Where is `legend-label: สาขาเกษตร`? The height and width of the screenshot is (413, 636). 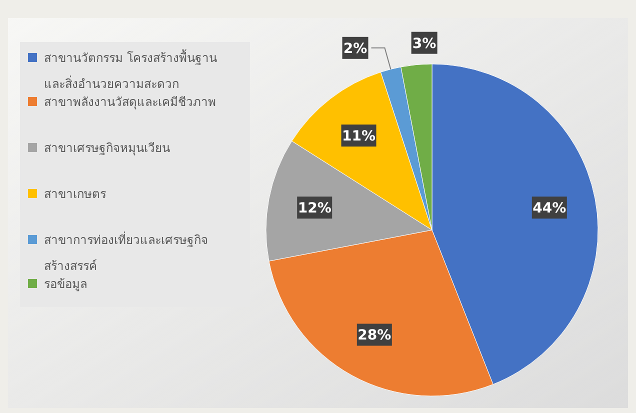
legend-label: สาขาเกษตร is located at coordinates (75, 194).